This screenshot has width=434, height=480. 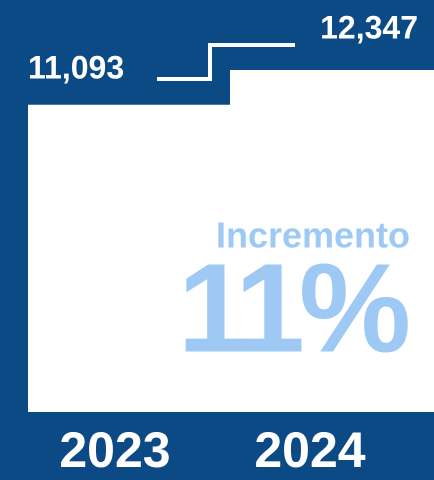 What do you see at coordinates (226, 62) in the screenshot?
I see `connector` at bounding box center [226, 62].